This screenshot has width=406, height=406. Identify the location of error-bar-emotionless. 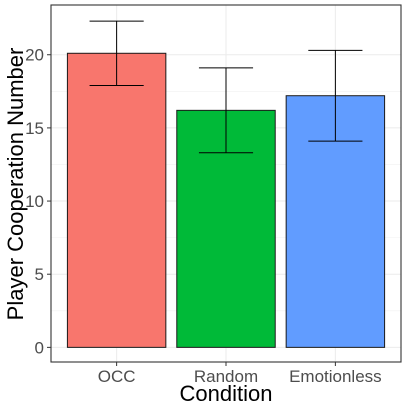
(335, 95).